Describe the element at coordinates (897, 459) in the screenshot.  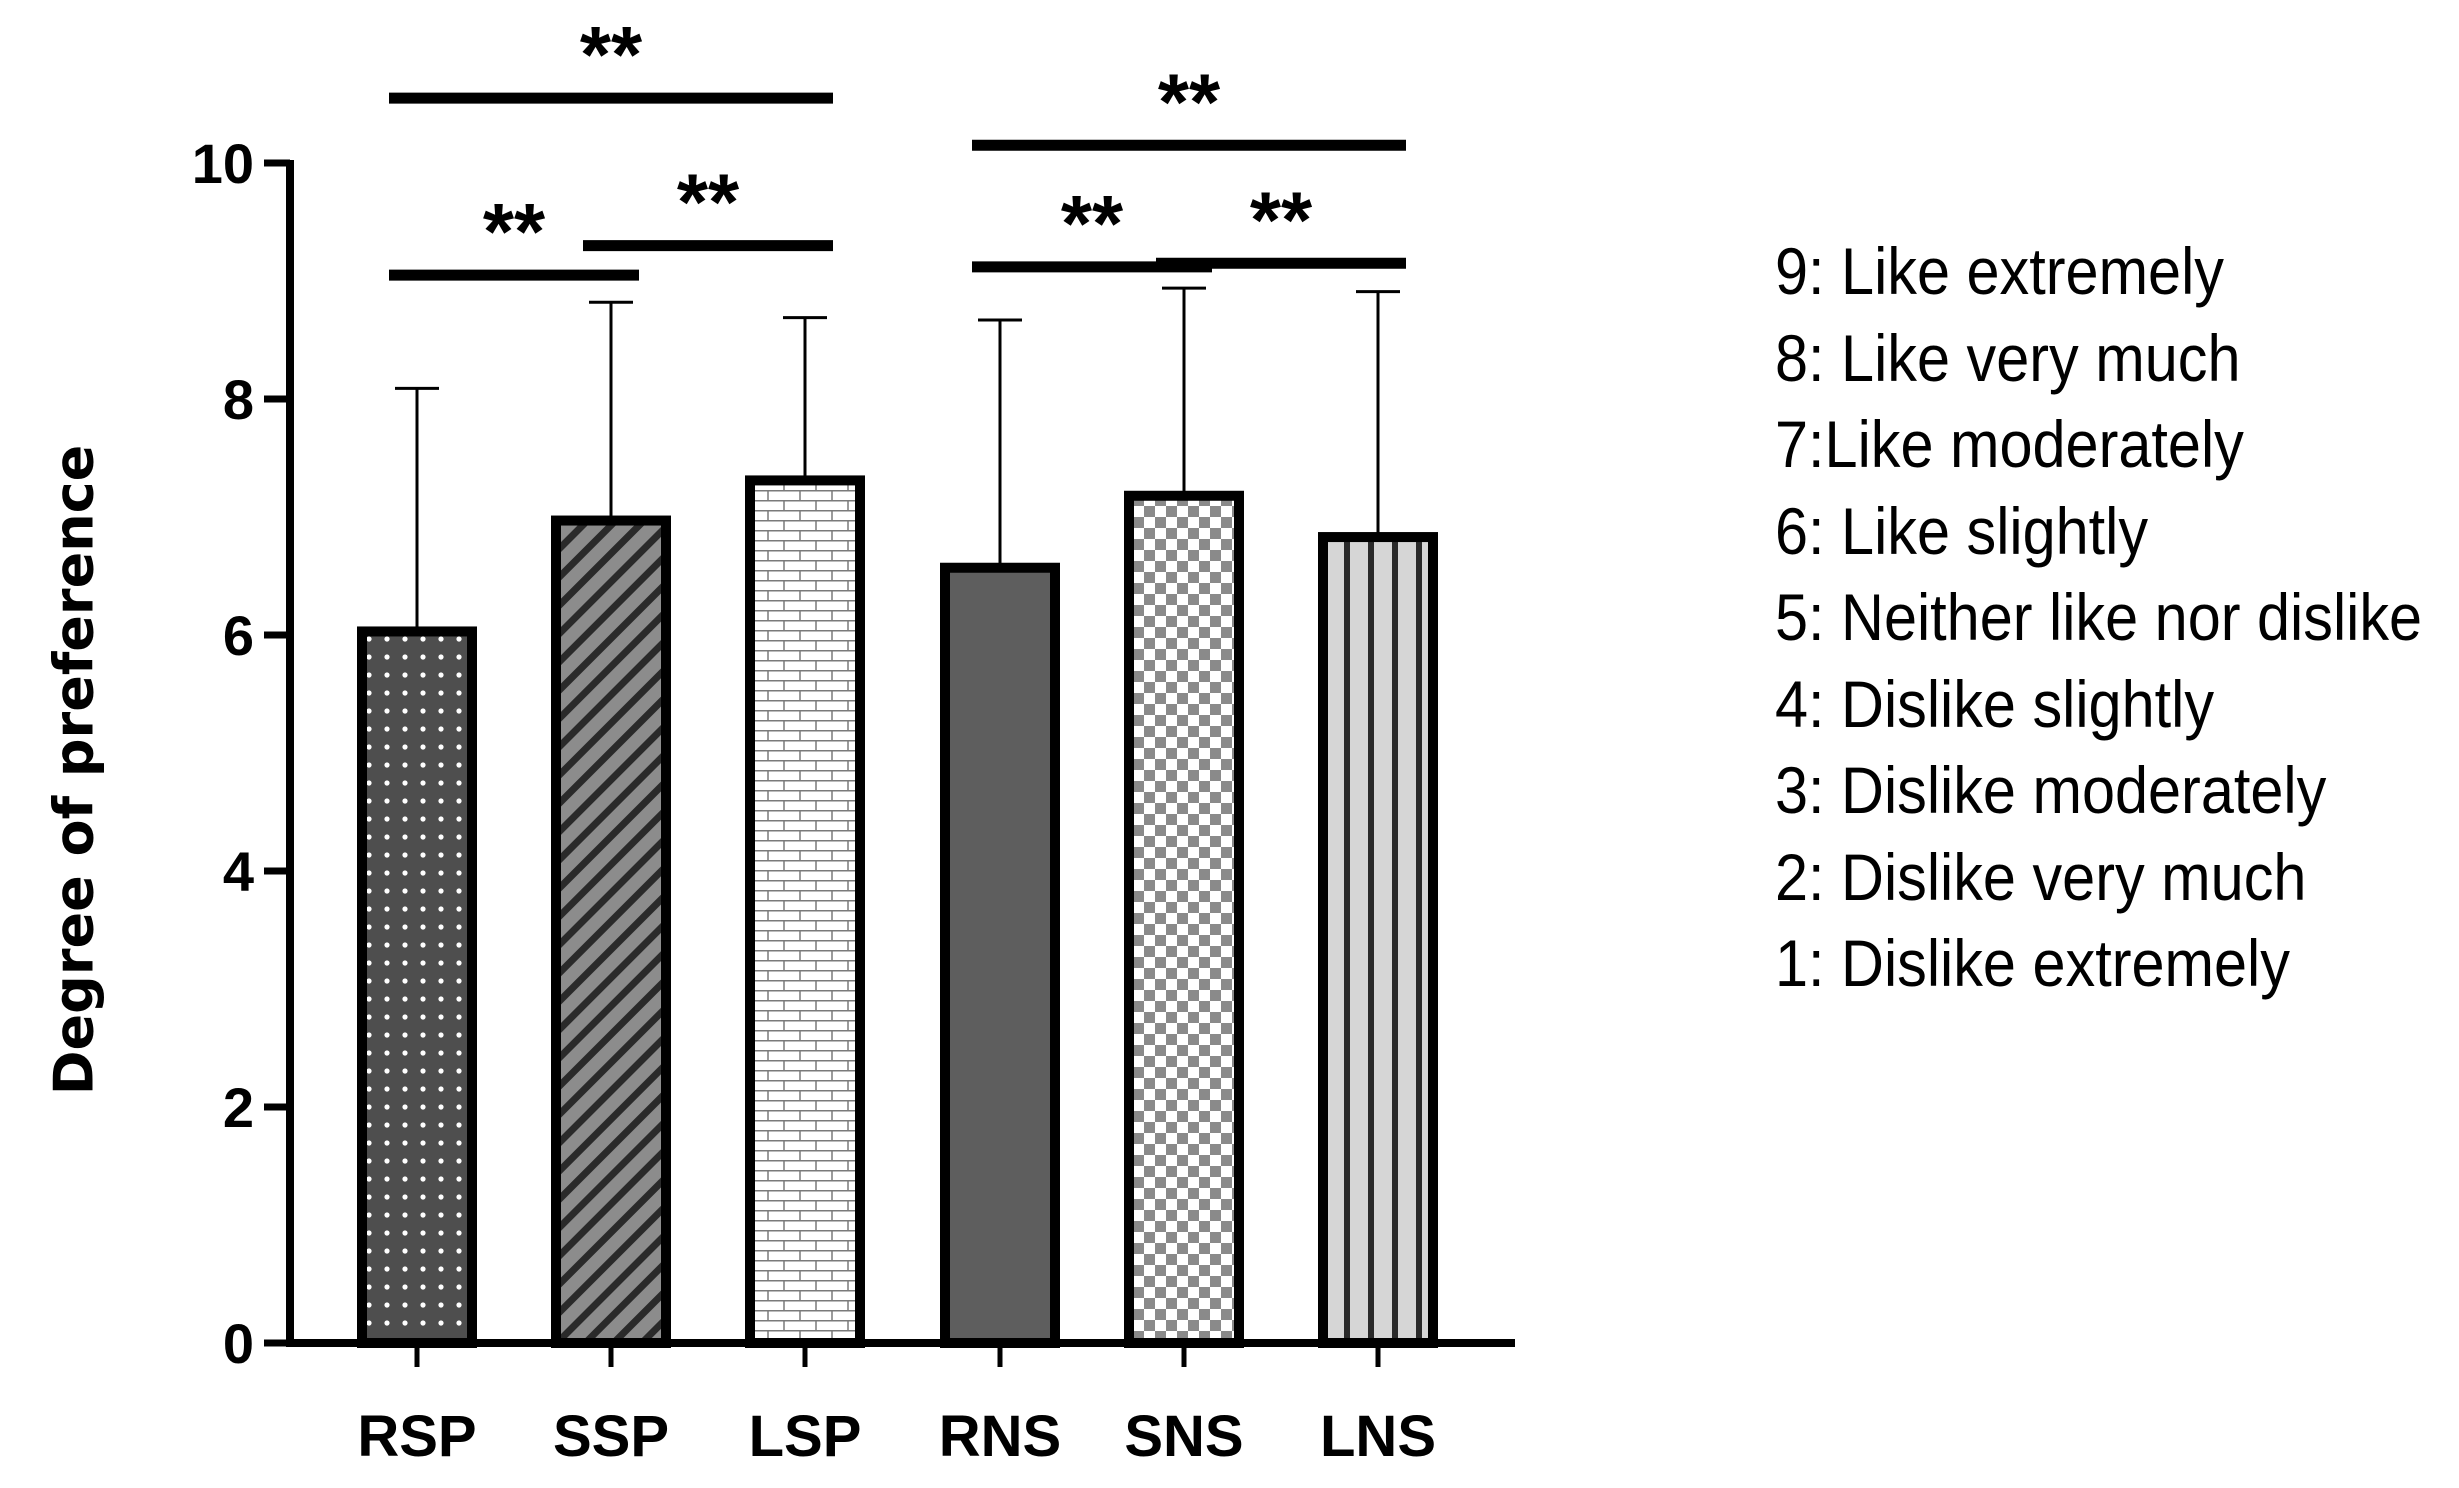
I see `error-bars-layer` at that location.